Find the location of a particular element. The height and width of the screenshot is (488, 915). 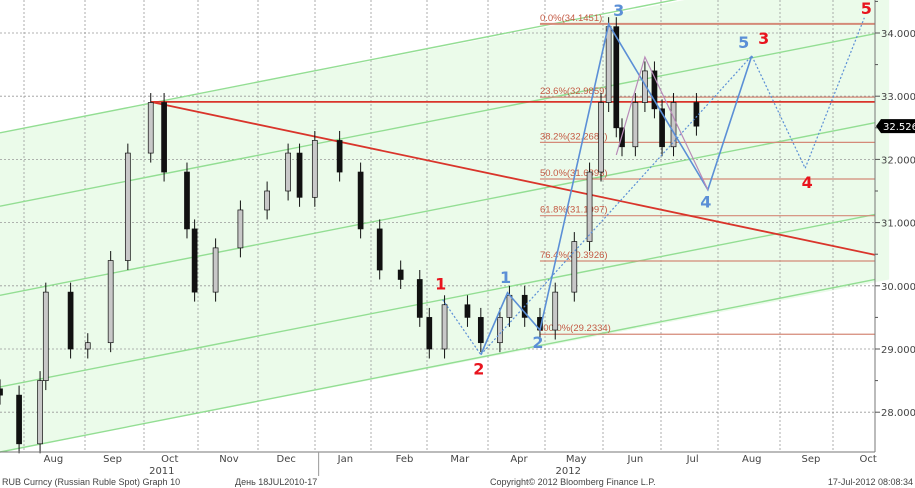

year-label: 2012 is located at coordinates (567, 471).